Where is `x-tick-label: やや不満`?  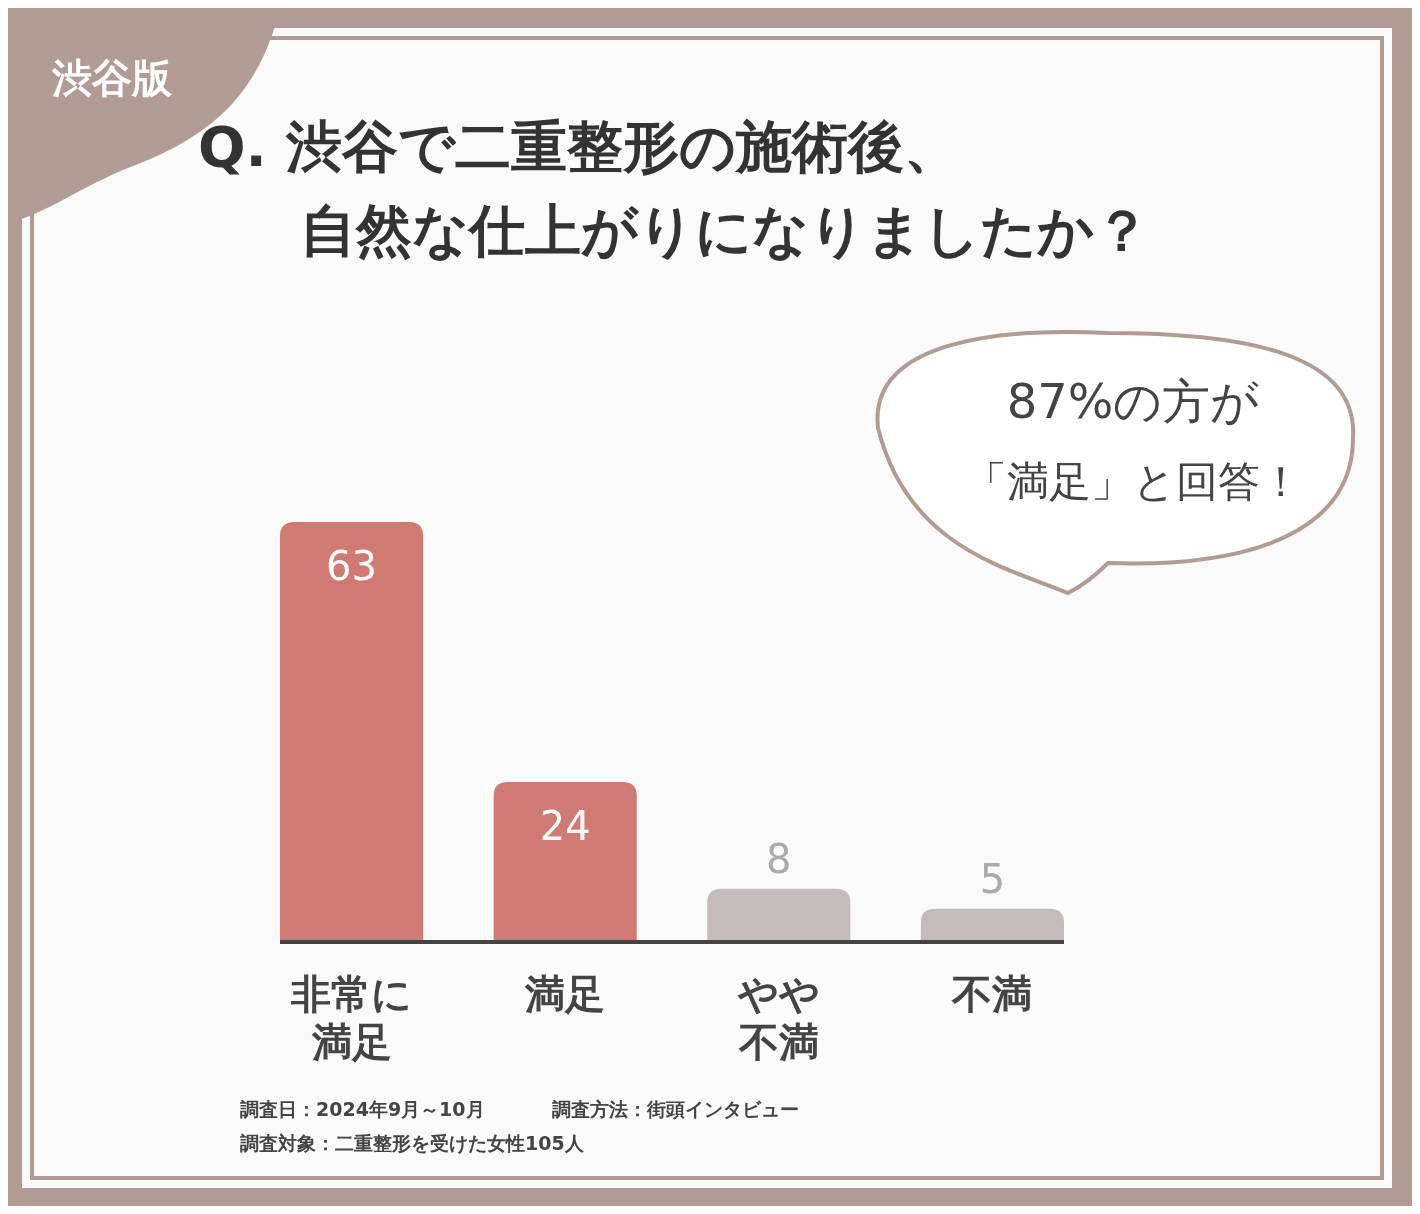 x-tick-label: やや不満 is located at coordinates (778, 1018).